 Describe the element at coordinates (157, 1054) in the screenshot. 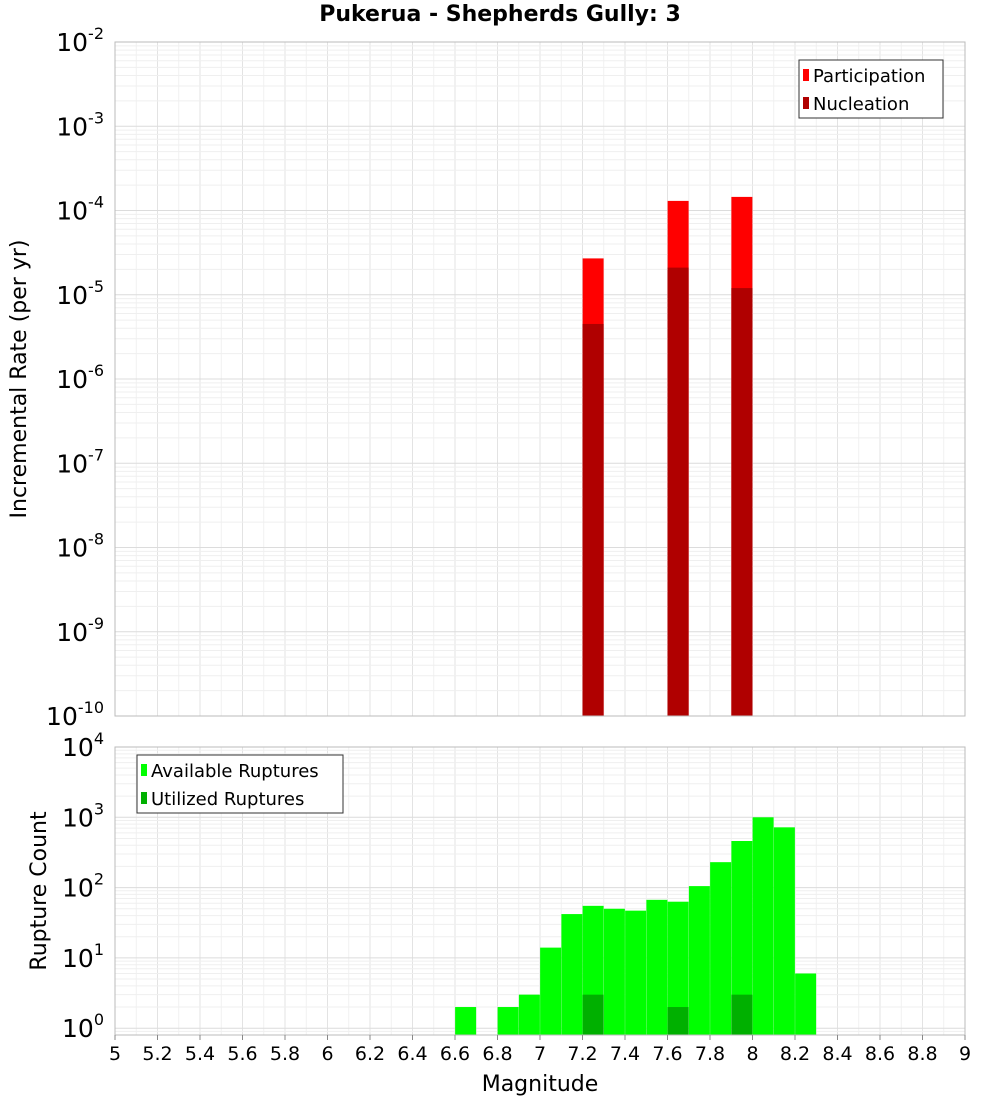

I see `x-tick-label: 5.2` at that location.